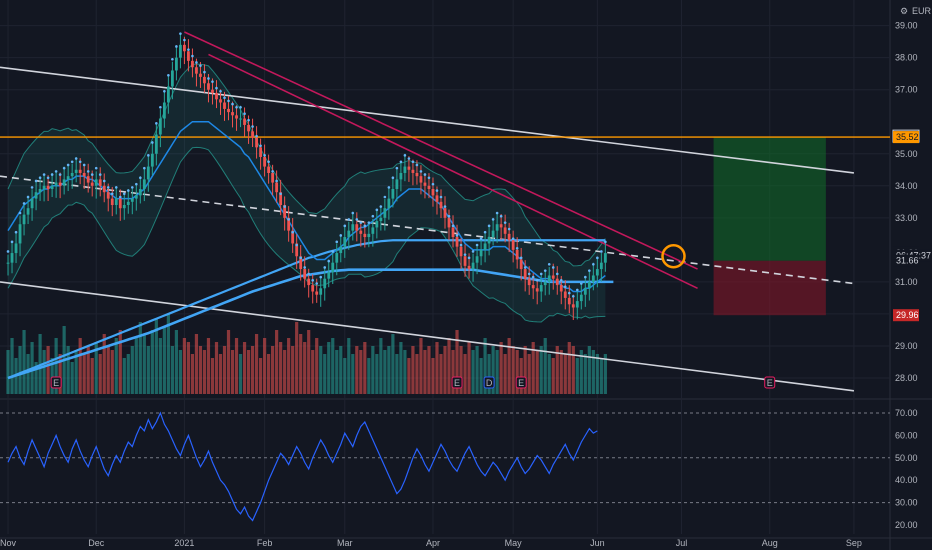 This screenshot has width=932, height=550. What do you see at coordinates (457, 383) in the screenshot?
I see `earnings-marker-label: E` at bounding box center [457, 383].